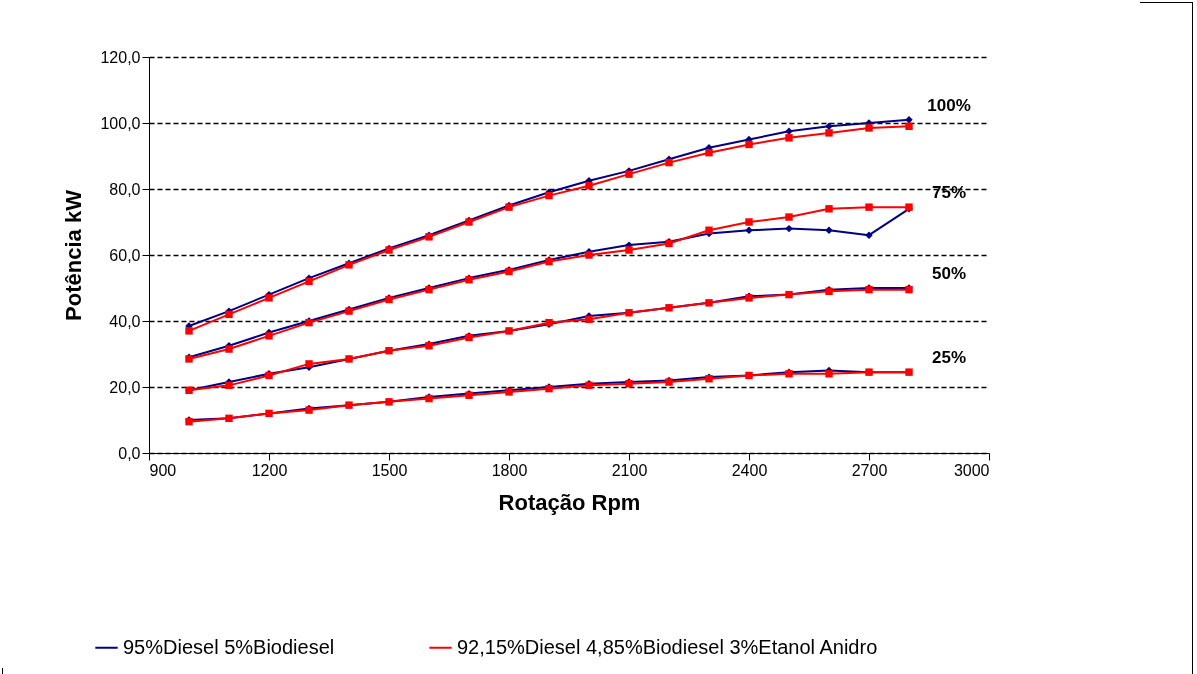 The height and width of the screenshot is (674, 1197). I want to click on annotation: 50%, so click(949, 273).